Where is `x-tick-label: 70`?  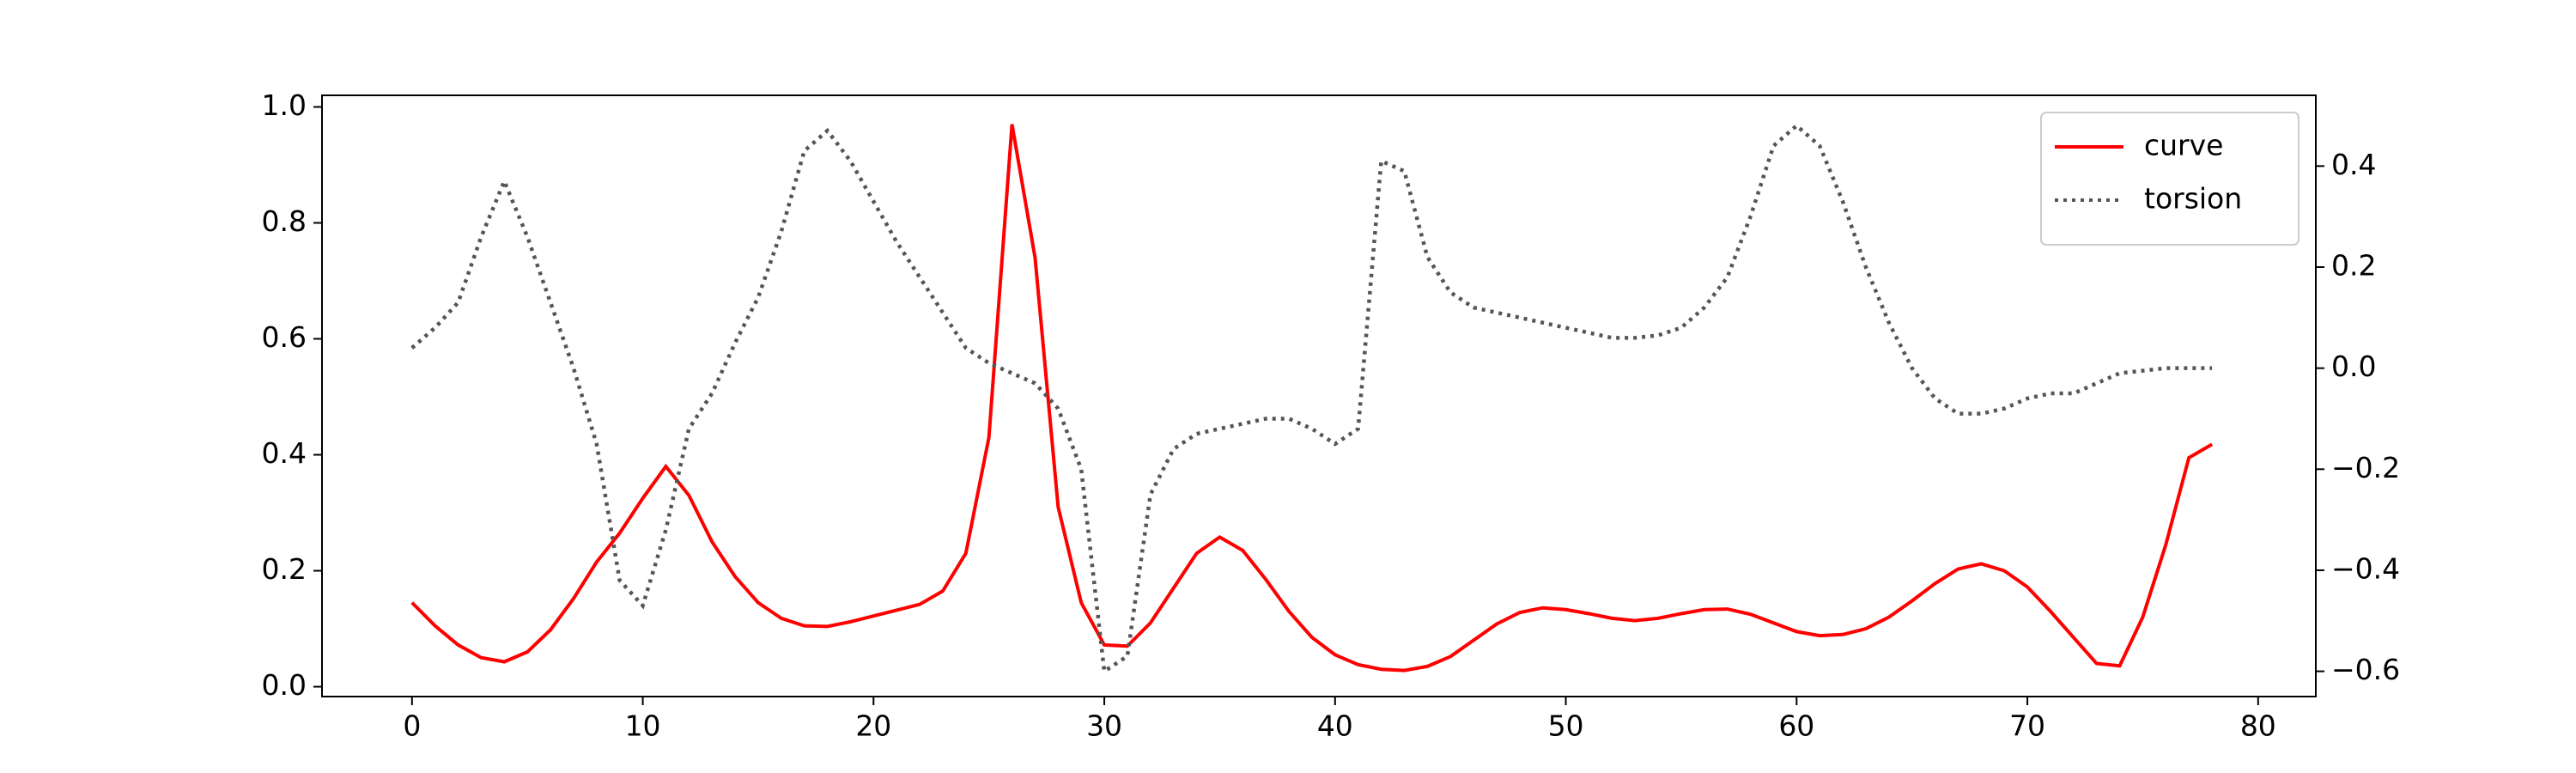 x-tick-label: 70 is located at coordinates (2027, 726).